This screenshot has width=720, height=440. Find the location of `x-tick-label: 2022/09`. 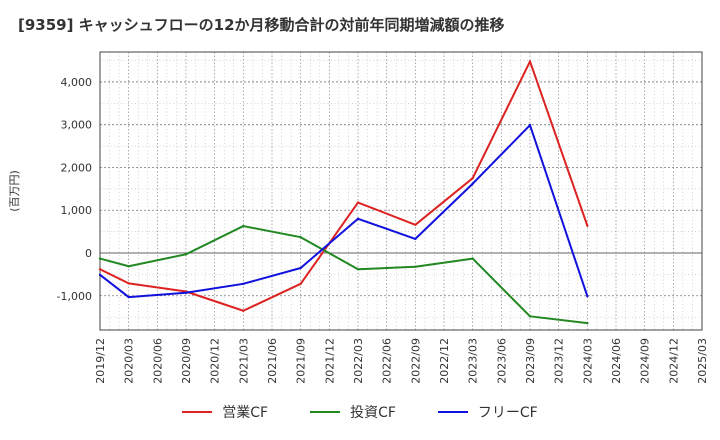

x-tick-label: 2022/09 is located at coordinates (415, 361).